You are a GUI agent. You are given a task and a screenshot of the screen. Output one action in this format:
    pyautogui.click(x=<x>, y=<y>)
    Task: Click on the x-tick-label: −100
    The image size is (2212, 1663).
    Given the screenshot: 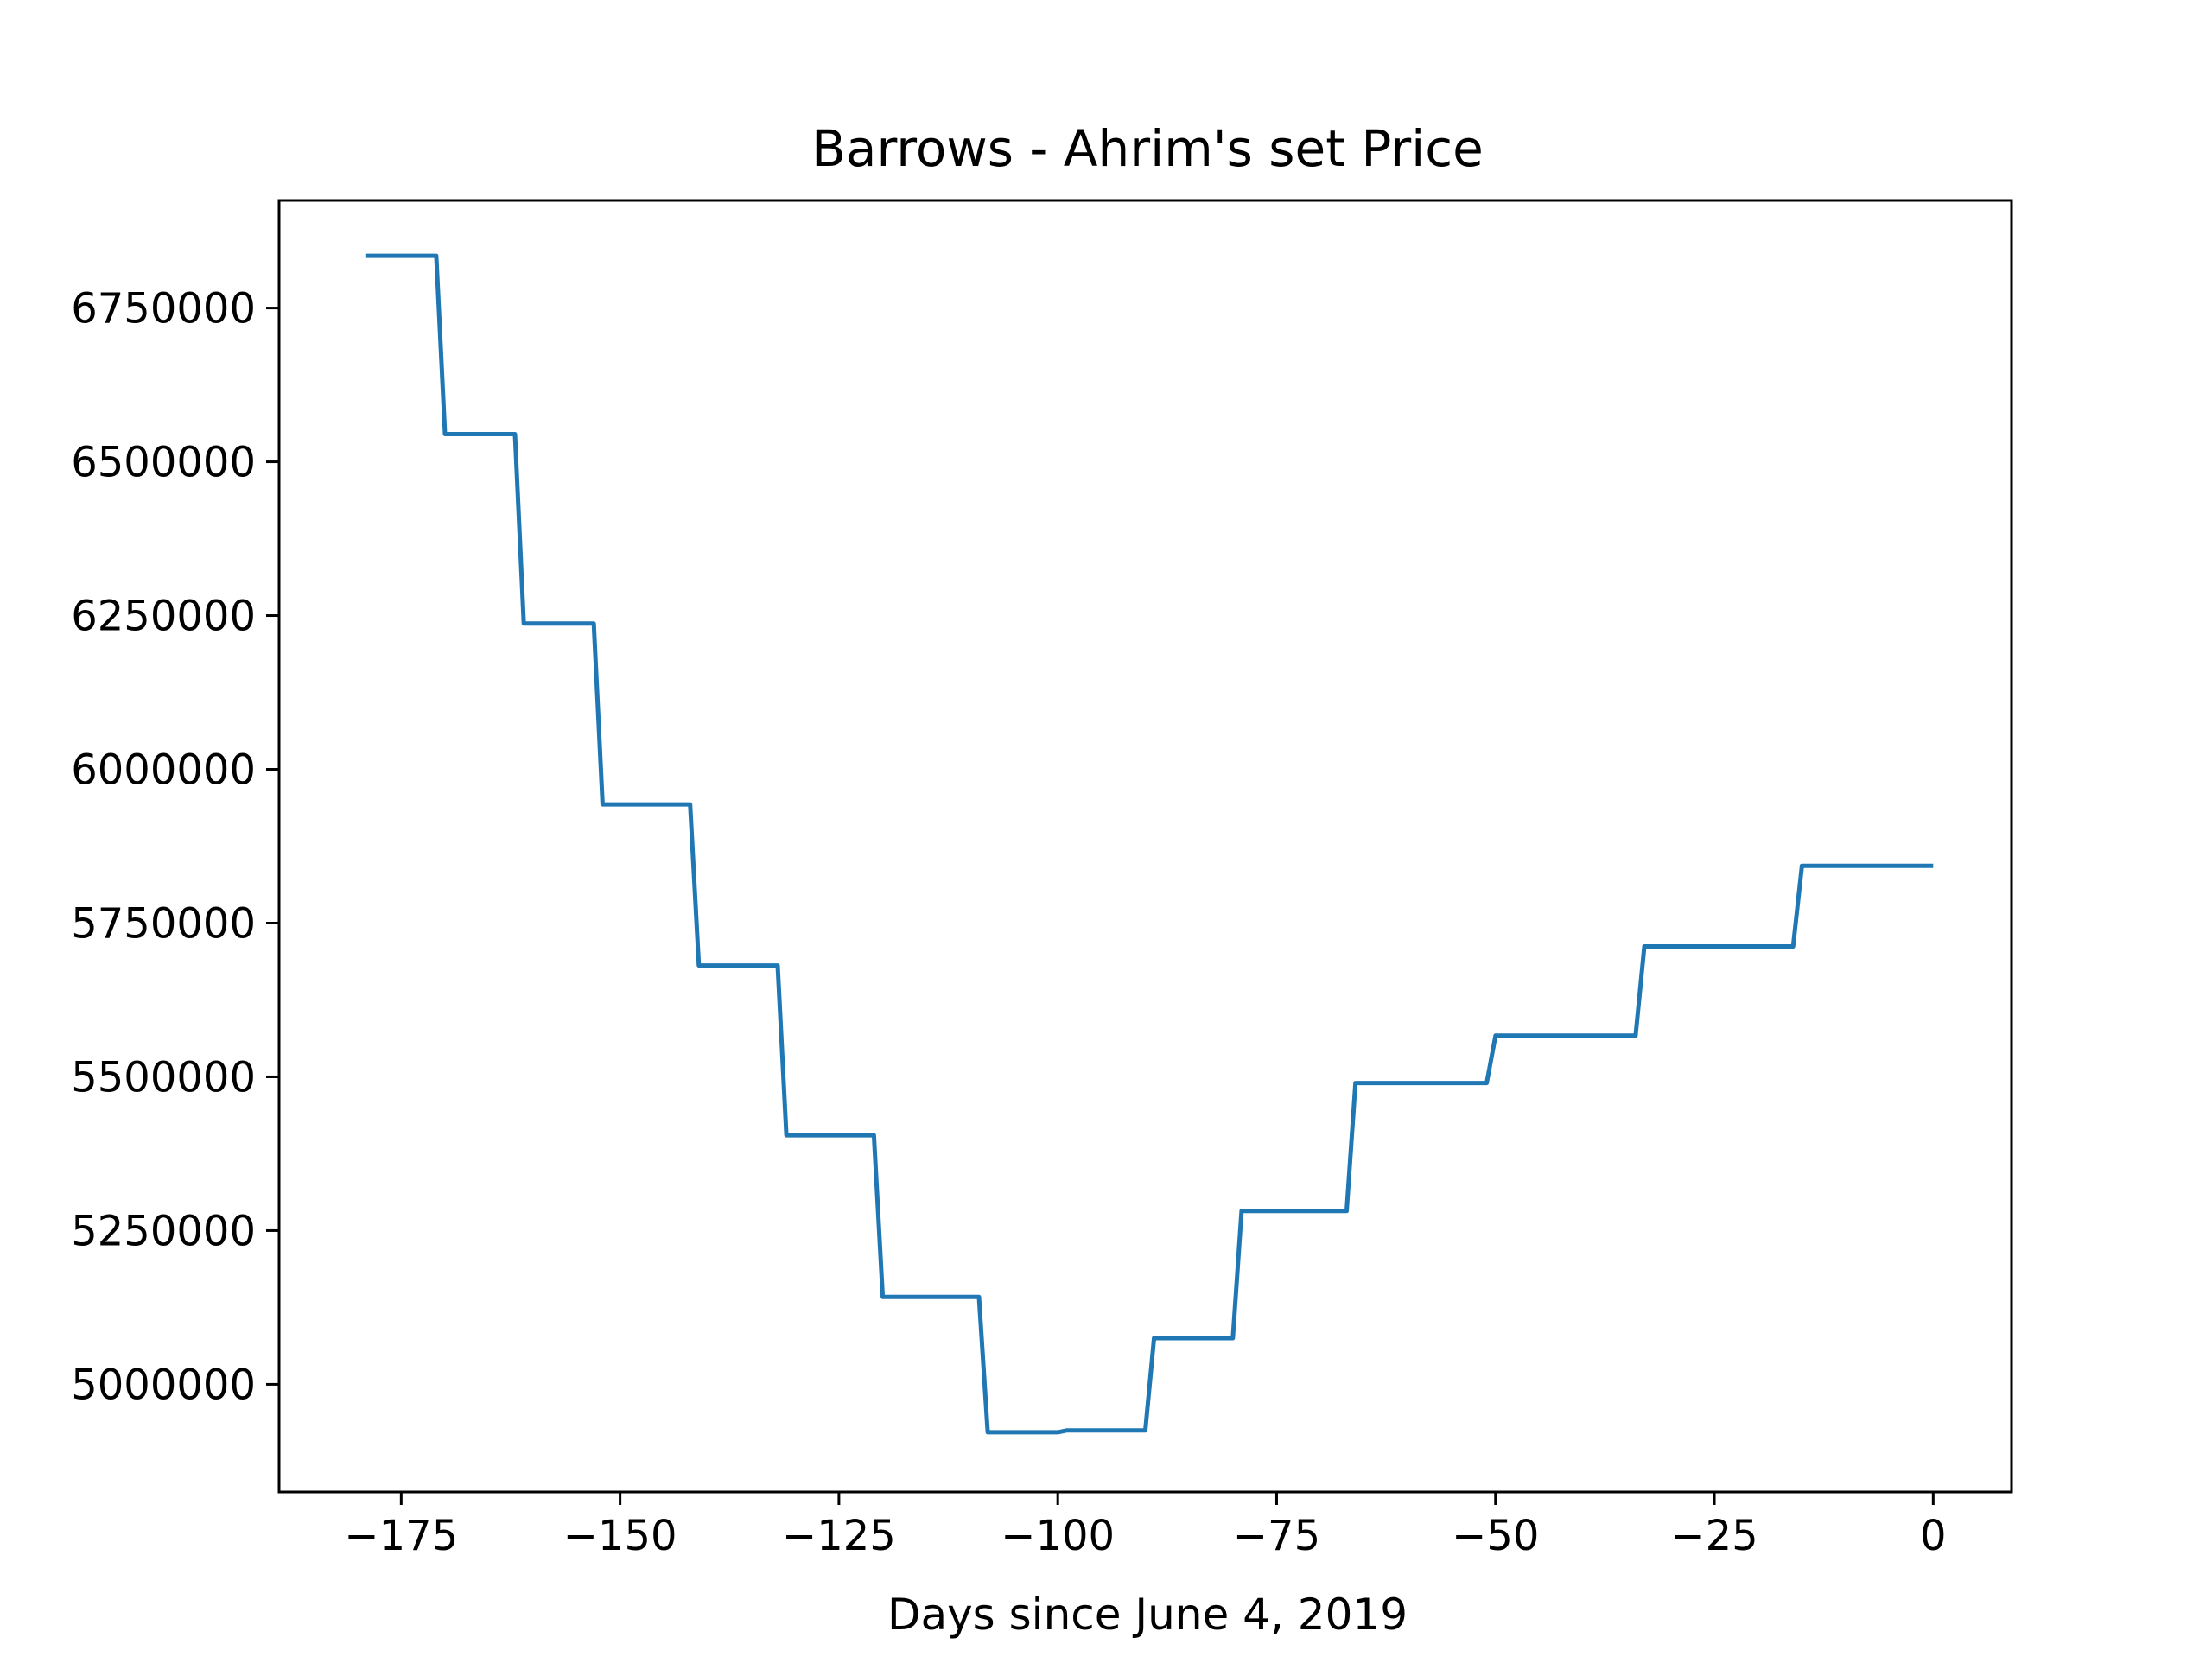 What is the action you would take?
    pyautogui.click(x=1058, y=1536)
    